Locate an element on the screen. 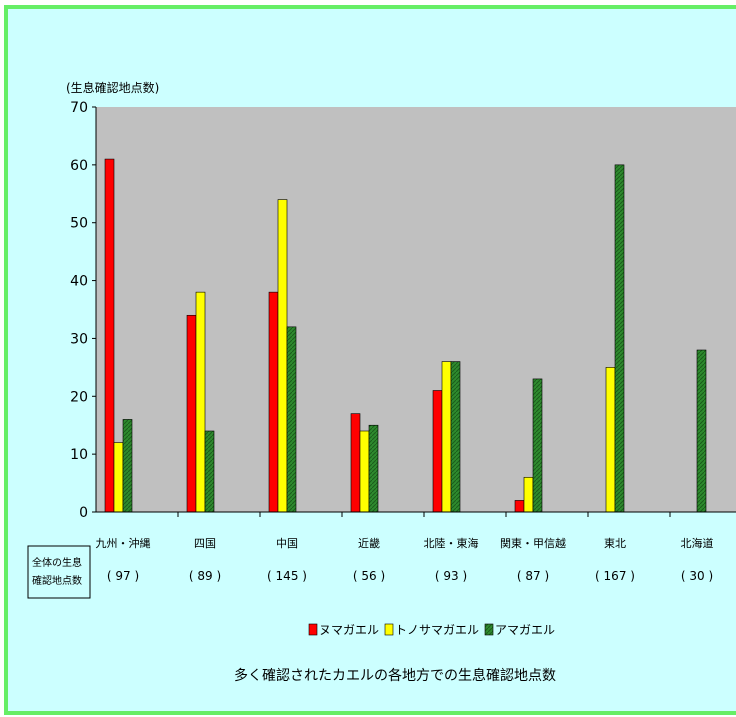 Image resolution: width=736 pixels, height=717 pixels. total-count-label: ( 167 ) is located at coordinates (615, 576).